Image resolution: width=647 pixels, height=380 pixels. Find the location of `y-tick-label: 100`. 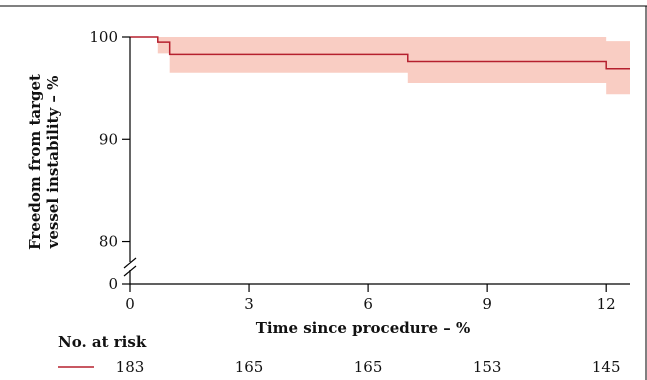

y-tick-label: 100 is located at coordinates (103, 37).